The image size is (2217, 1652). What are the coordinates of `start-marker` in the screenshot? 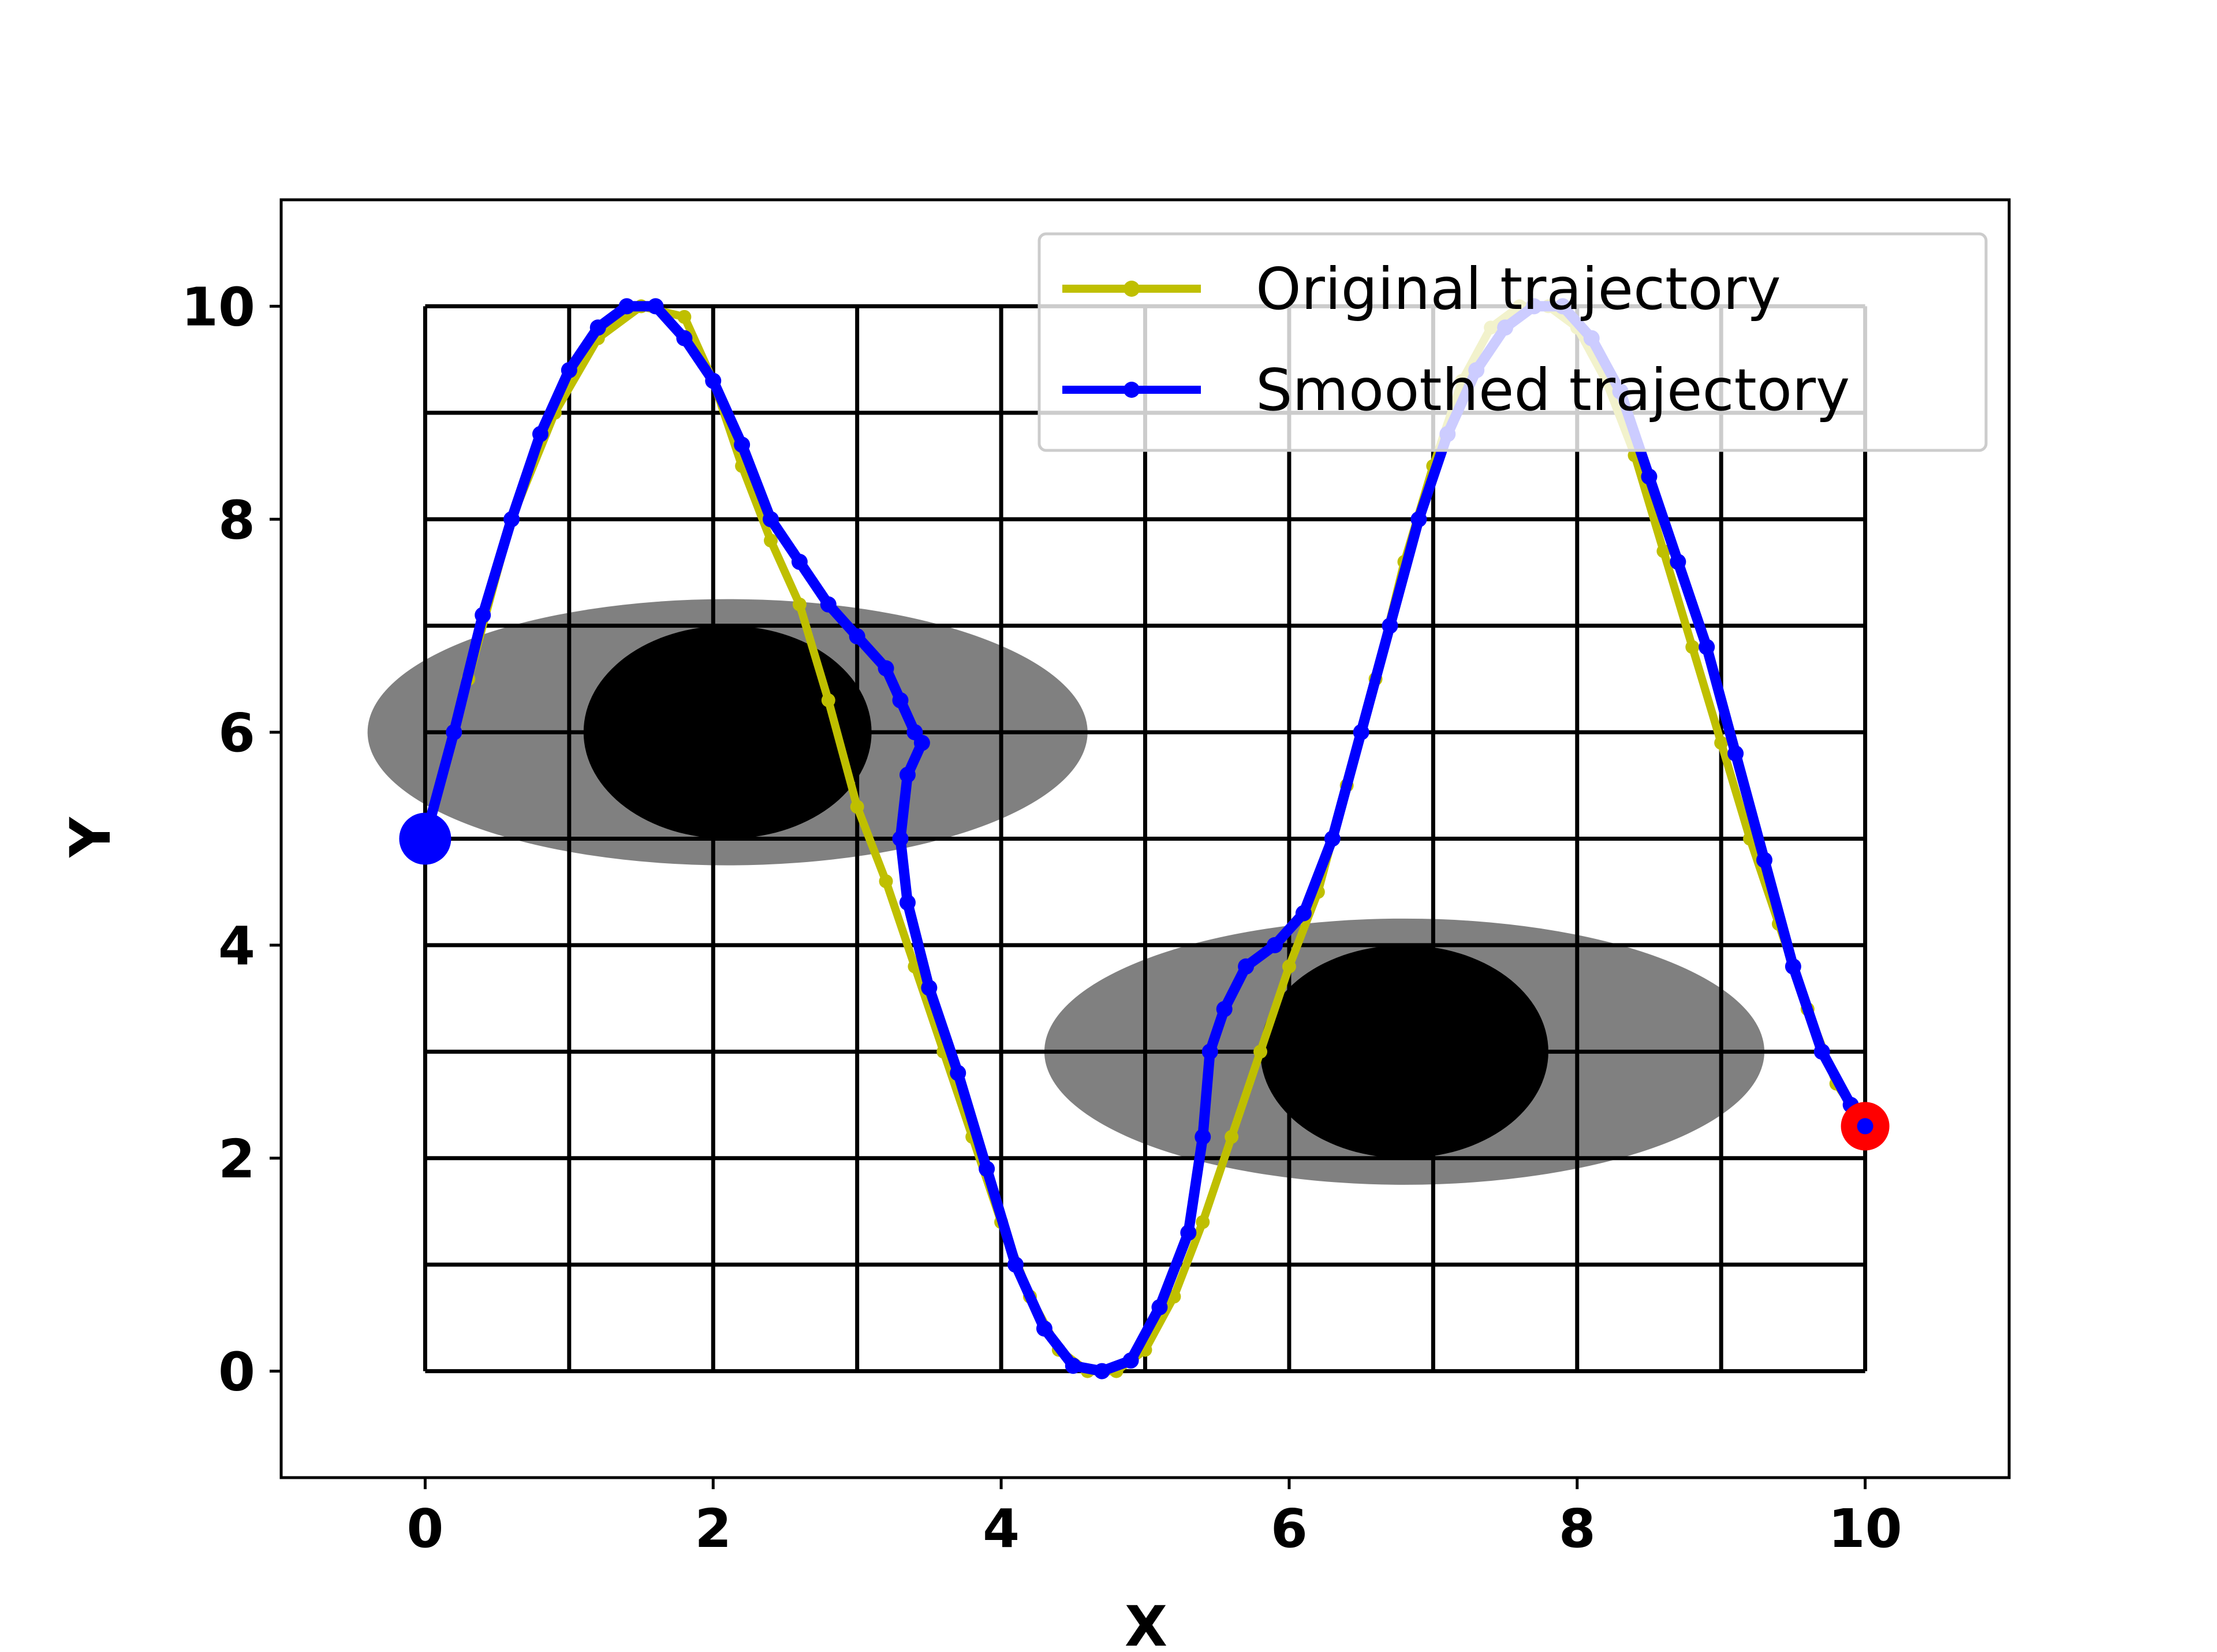 It's located at (425, 838).